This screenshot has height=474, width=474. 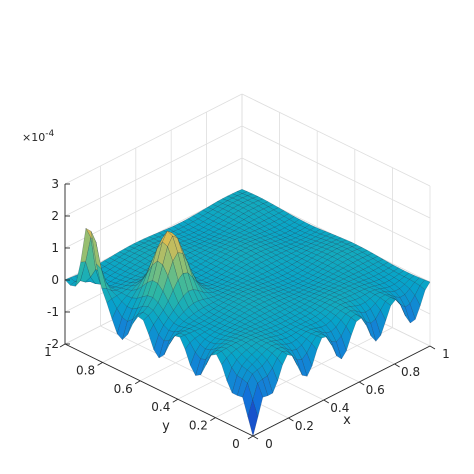 What do you see at coordinates (446, 354) in the screenshot?
I see `x-tick-label: 1` at bounding box center [446, 354].